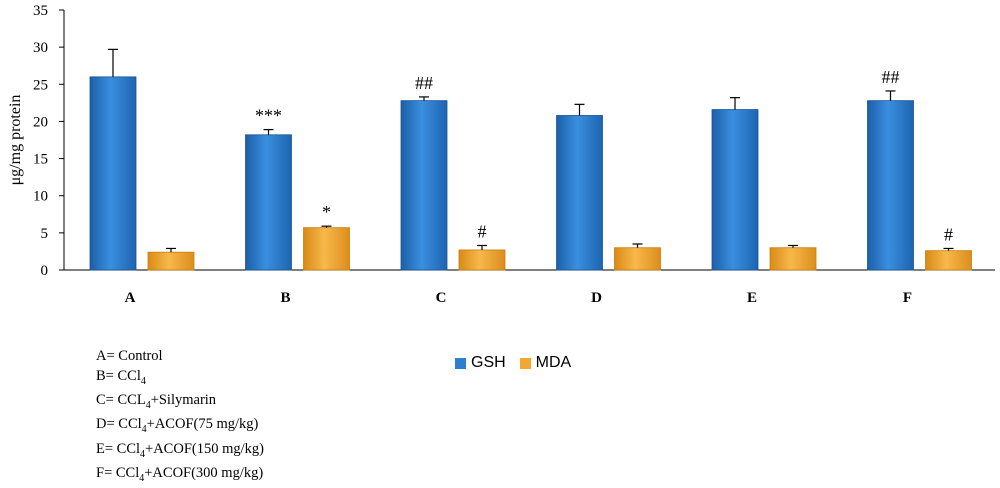  I want to click on legend-item-gsh: GSH, so click(480, 363).